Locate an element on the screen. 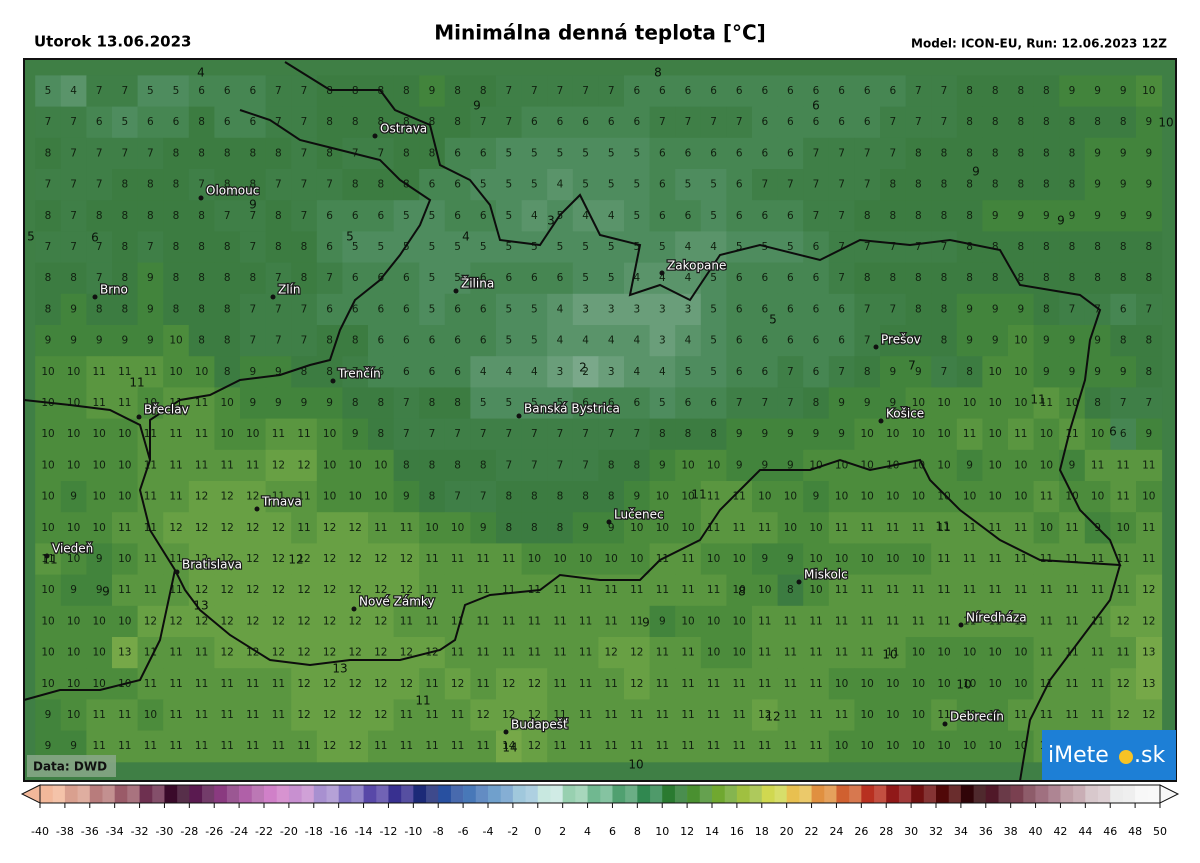 The height and width of the screenshot is (863, 1200). colorbar-tick-label: -10 is located at coordinates (413, 831).